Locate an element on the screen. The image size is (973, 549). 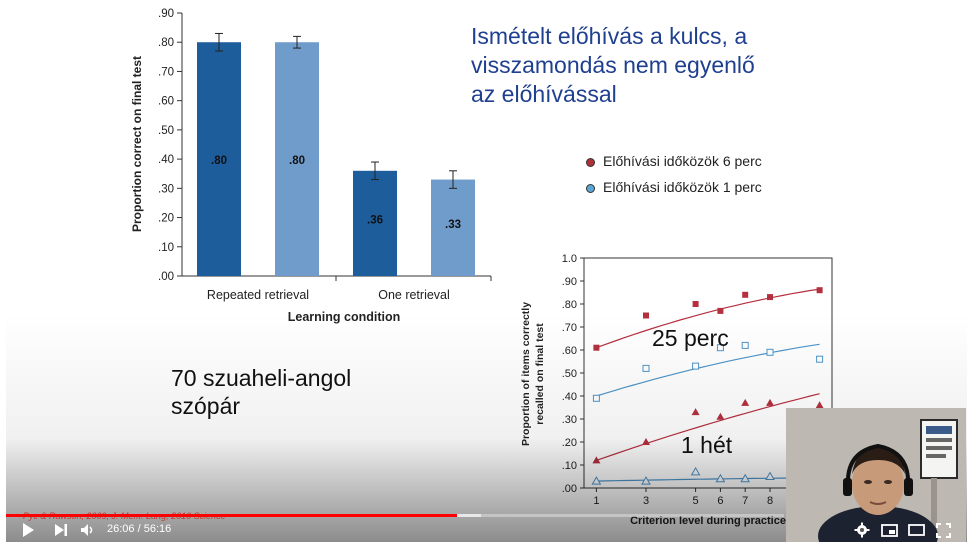
heading-line-3: az előhívással is located at coordinates (544, 94).